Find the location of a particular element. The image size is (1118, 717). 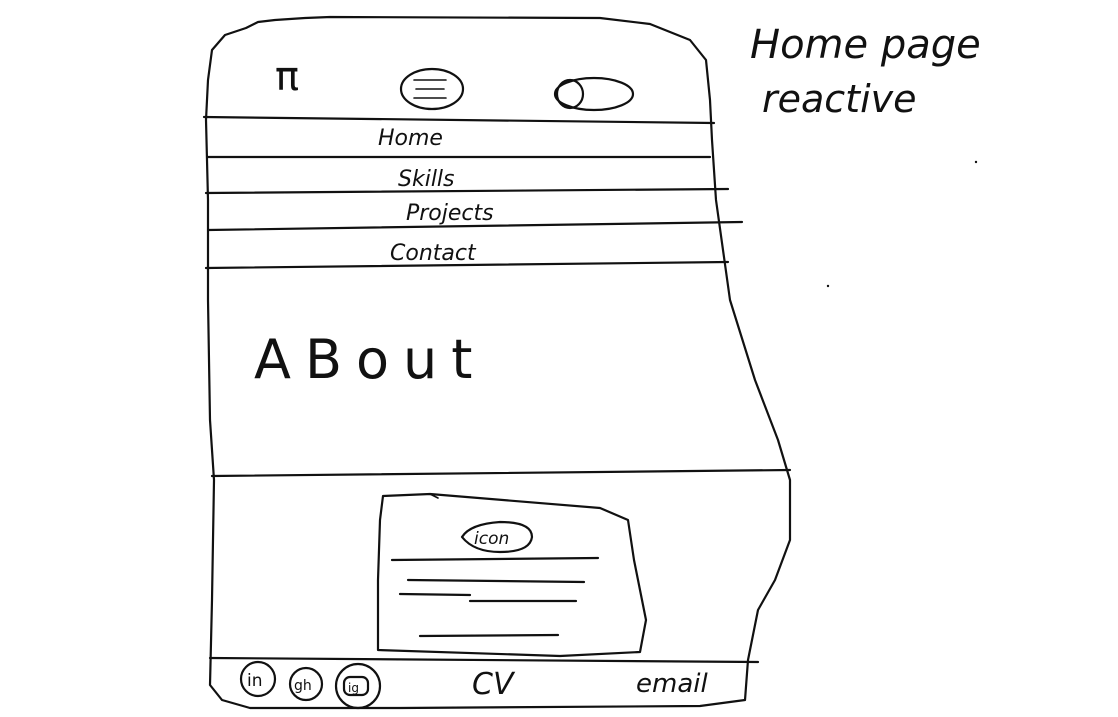

nav-item-skills: Skills is located at coordinates (426, 179).